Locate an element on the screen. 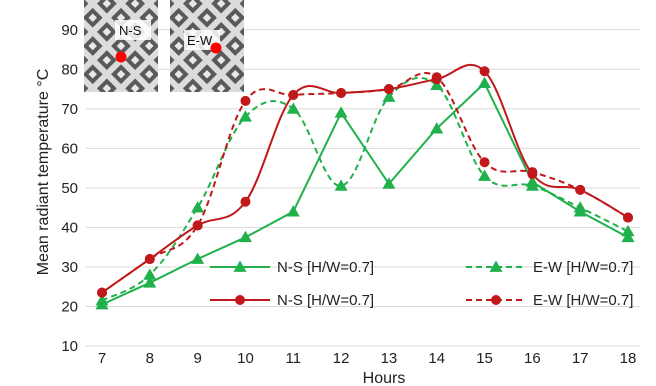 The height and width of the screenshot is (386, 656). x-tick-label: 17 is located at coordinates (580, 358).